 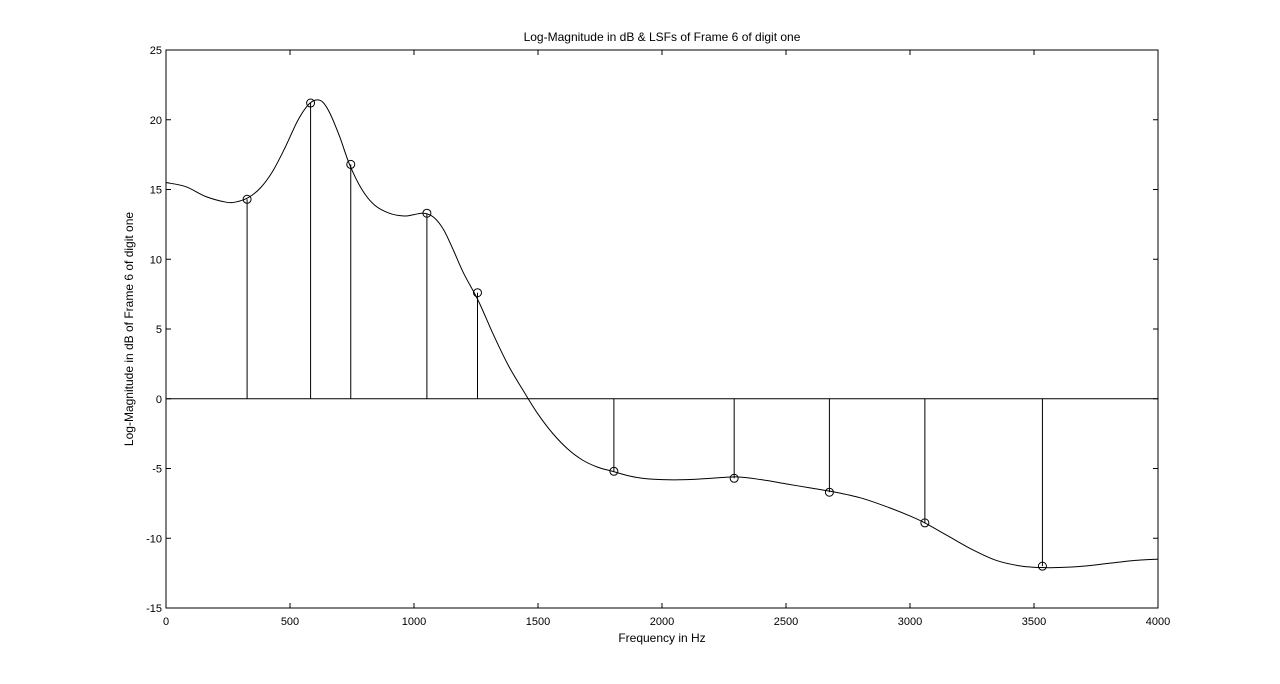 What do you see at coordinates (1158, 622) in the screenshot?
I see `x-tick-label: 4000` at bounding box center [1158, 622].